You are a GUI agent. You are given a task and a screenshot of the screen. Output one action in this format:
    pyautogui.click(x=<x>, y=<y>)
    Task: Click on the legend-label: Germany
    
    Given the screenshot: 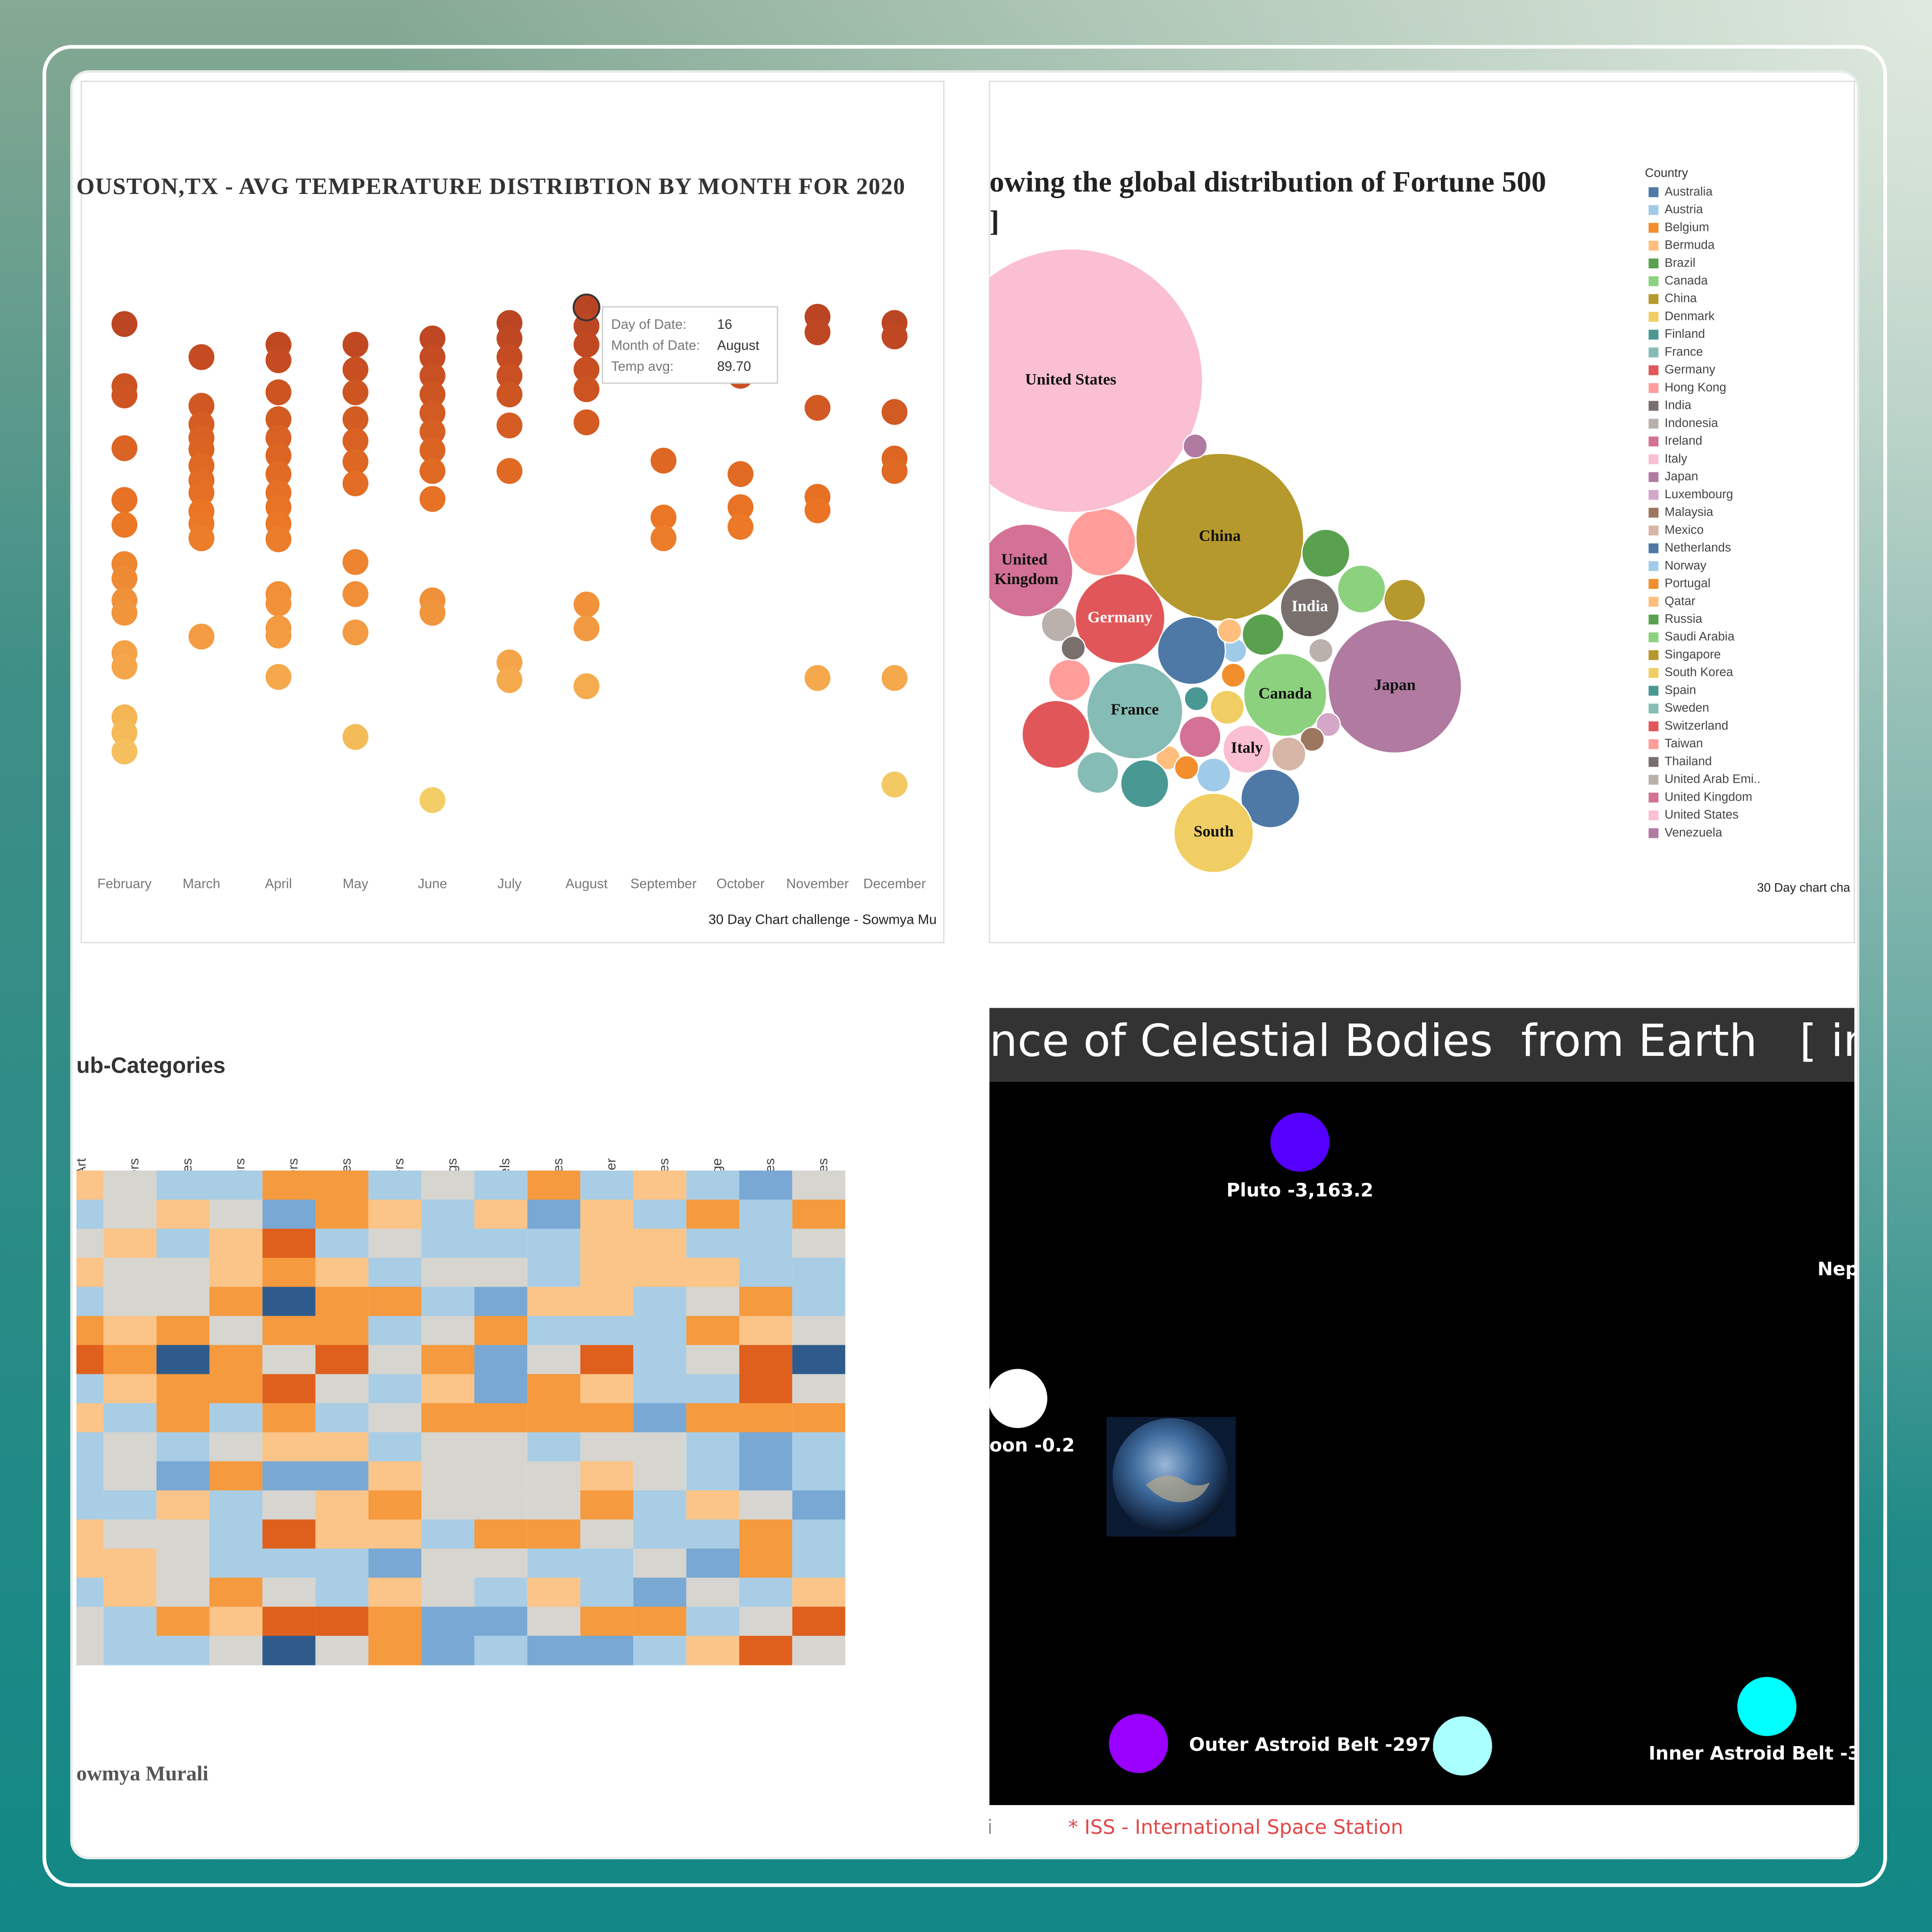 What is the action you would take?
    pyautogui.click(x=1689, y=369)
    